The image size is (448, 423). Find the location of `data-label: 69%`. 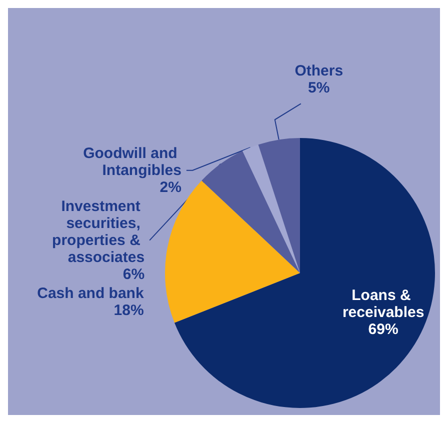

data-label: 69% is located at coordinates (383, 329).